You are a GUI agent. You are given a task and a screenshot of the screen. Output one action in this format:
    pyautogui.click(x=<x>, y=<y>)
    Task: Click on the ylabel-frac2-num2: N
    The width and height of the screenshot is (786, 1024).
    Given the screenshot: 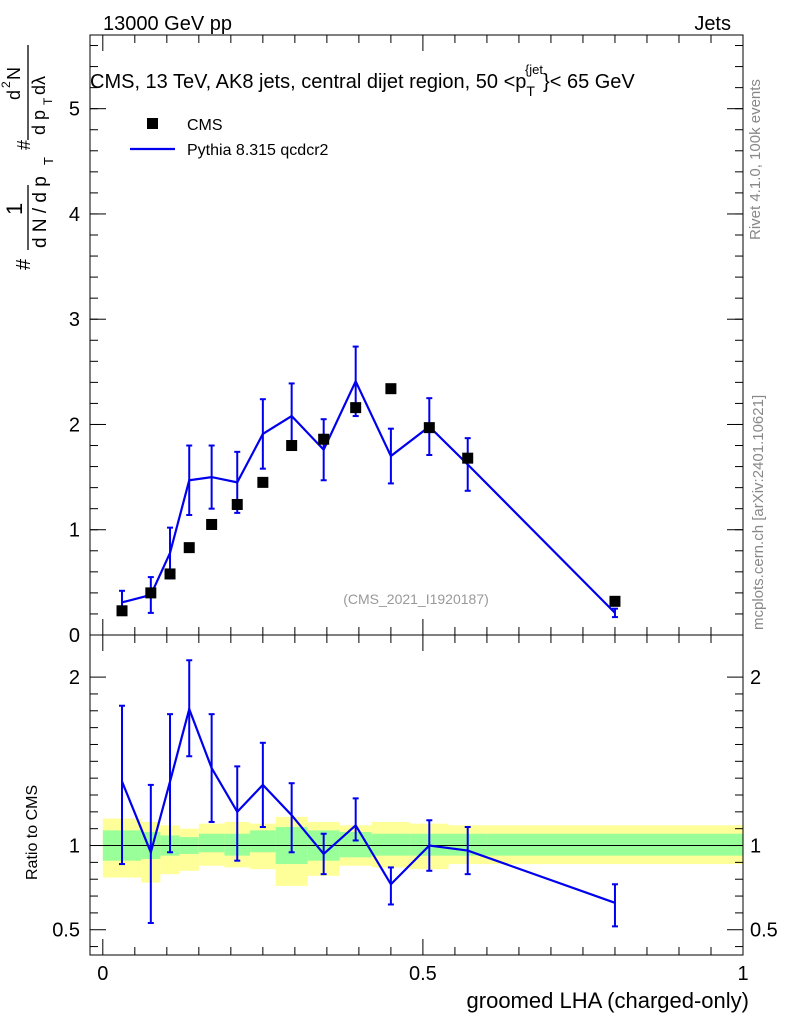 What is the action you would take?
    pyautogui.click(x=14, y=73)
    